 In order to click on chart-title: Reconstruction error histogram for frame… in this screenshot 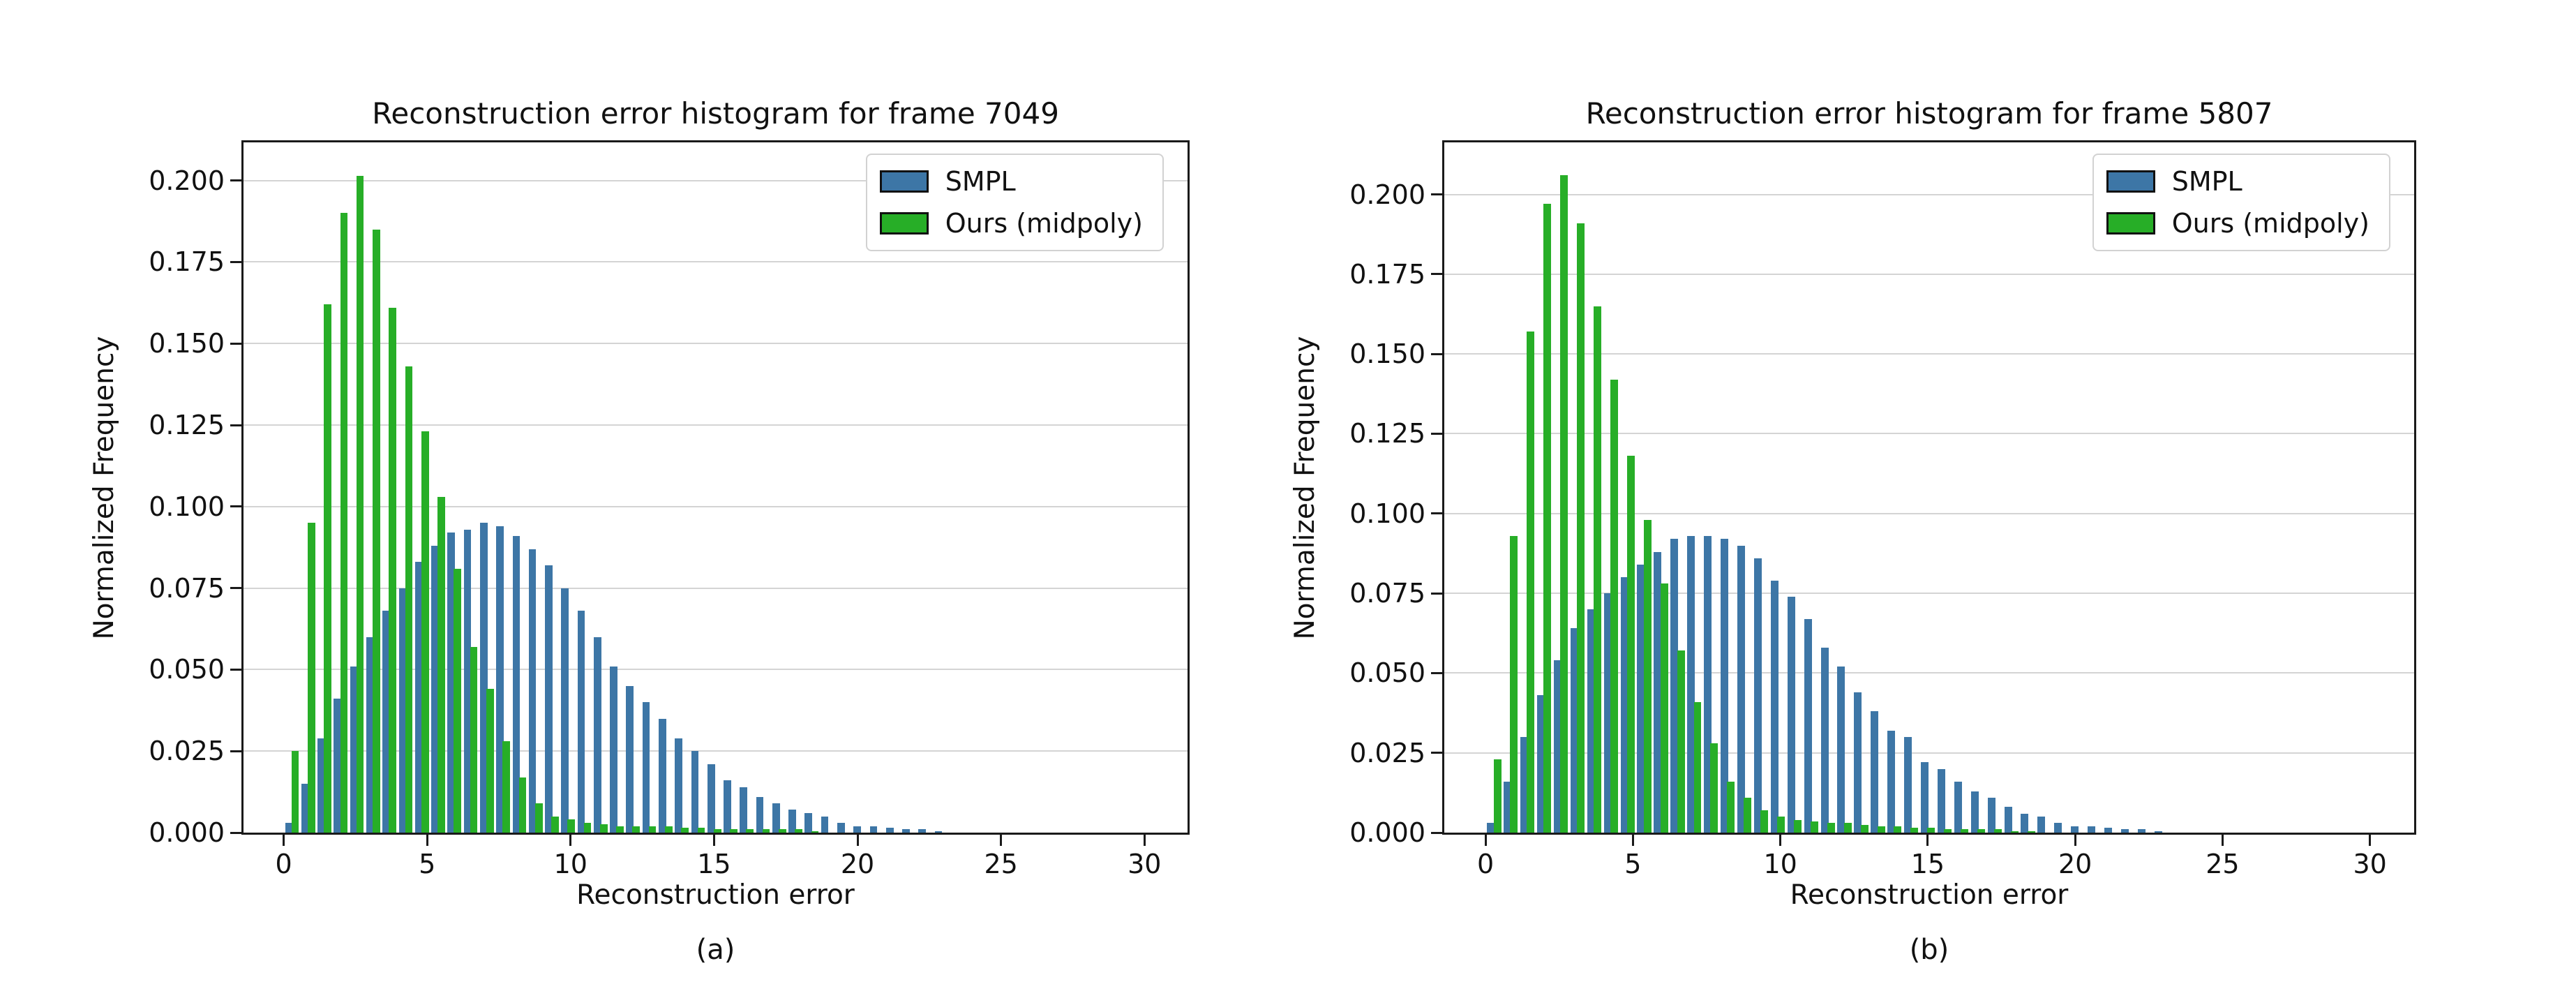, I will do `click(716, 113)`.